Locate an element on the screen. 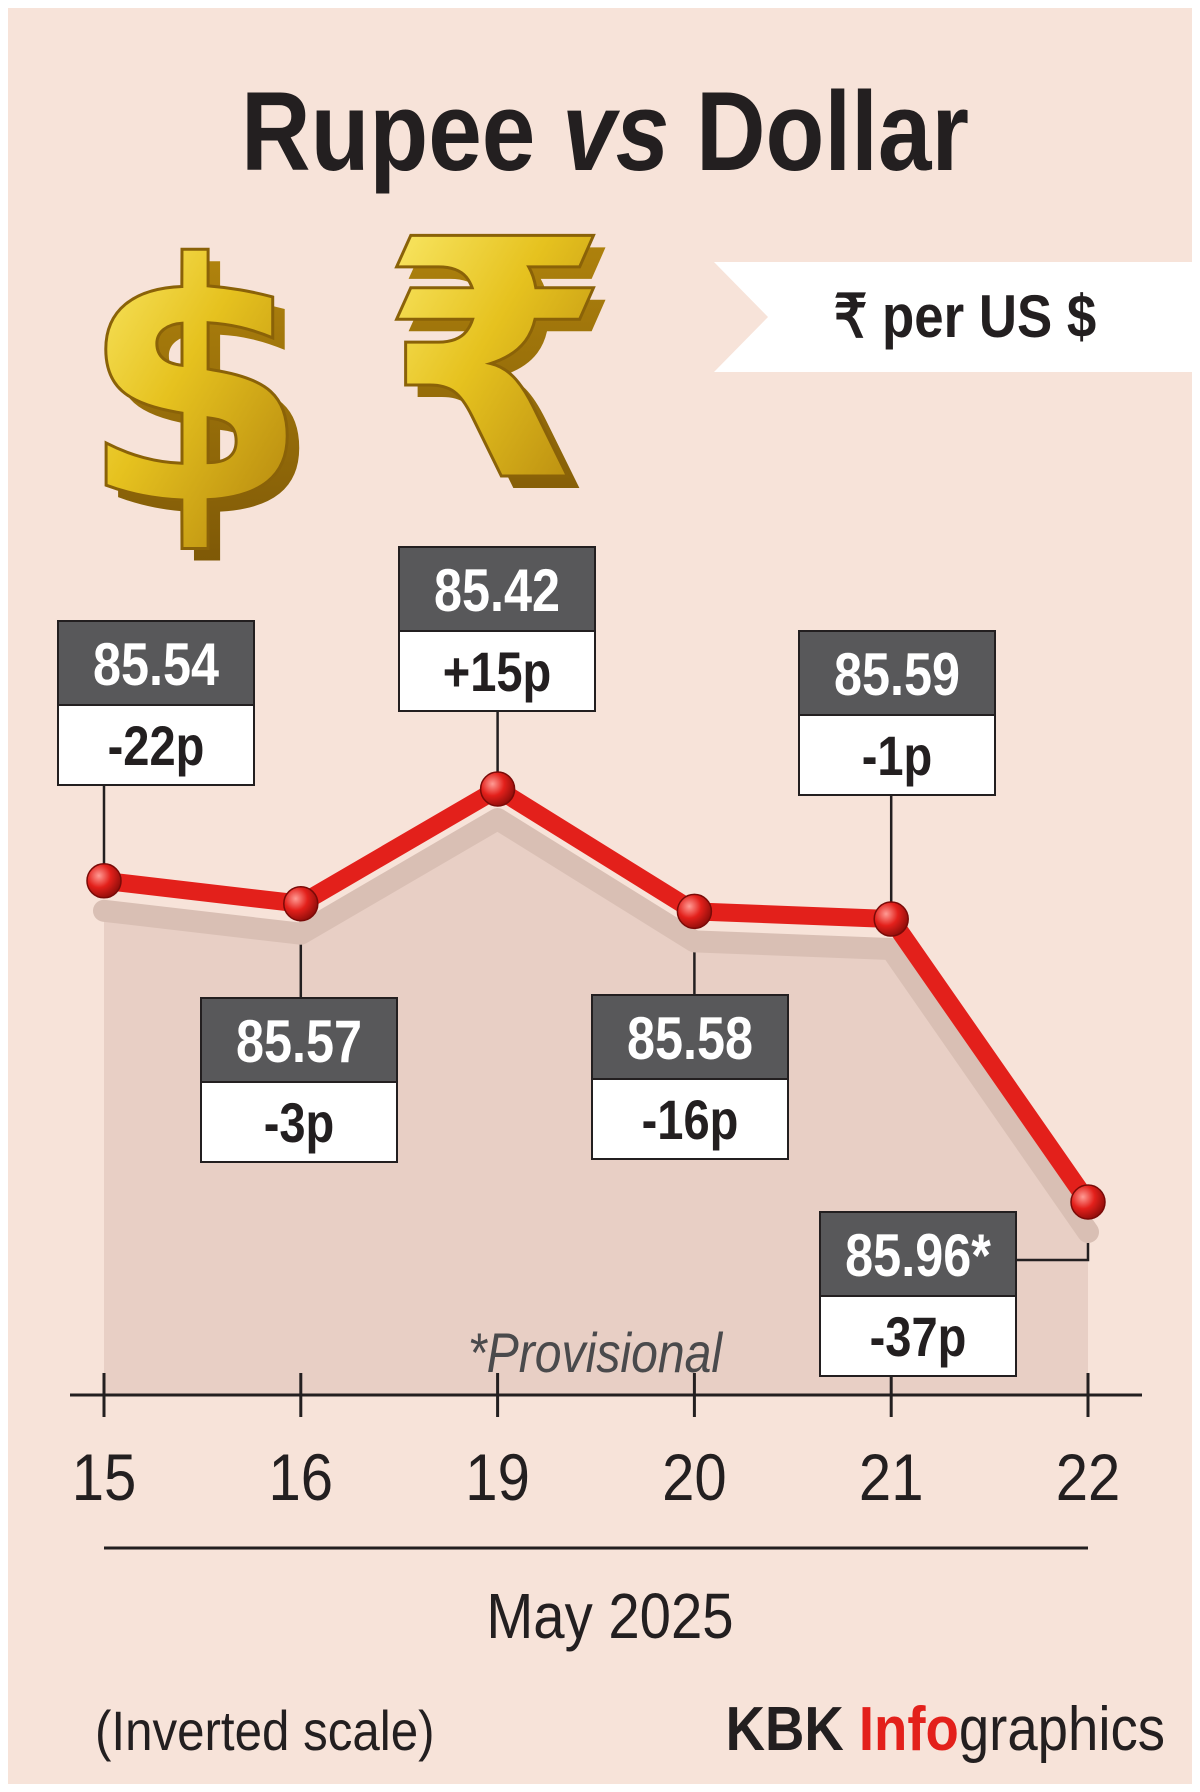 This screenshot has height=1792, width=1200. data-label: 85.57 -3p is located at coordinates (299, 1080).